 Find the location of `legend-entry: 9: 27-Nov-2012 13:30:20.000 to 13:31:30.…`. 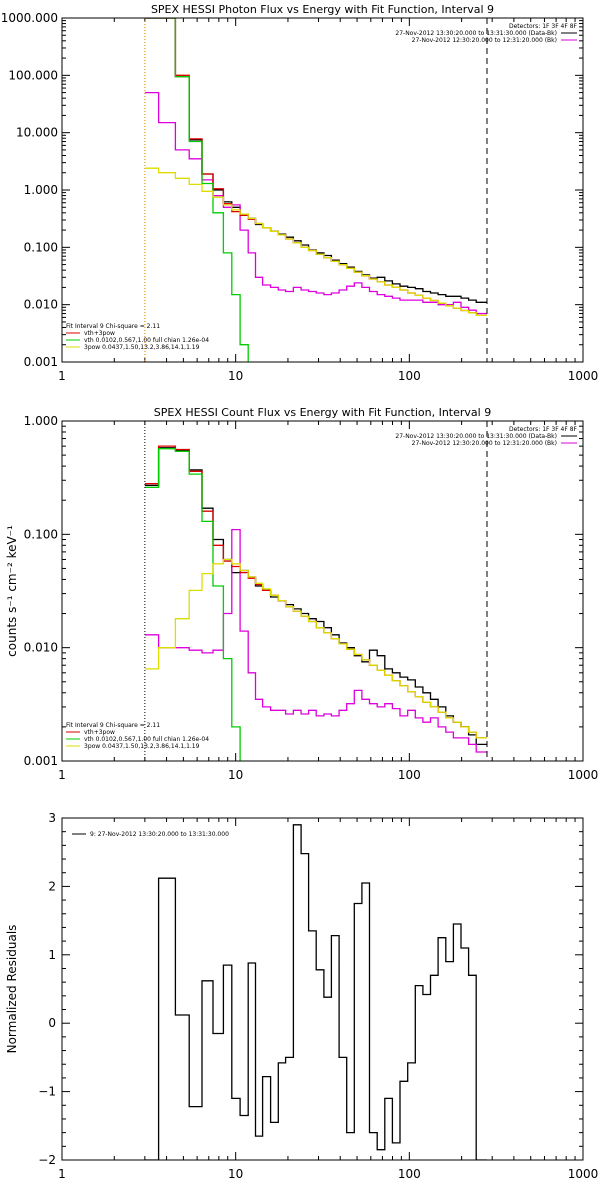

legend-entry: 9: 27-Nov-2012 13:30:20.000 to 13:31:30.… is located at coordinates (159, 834).